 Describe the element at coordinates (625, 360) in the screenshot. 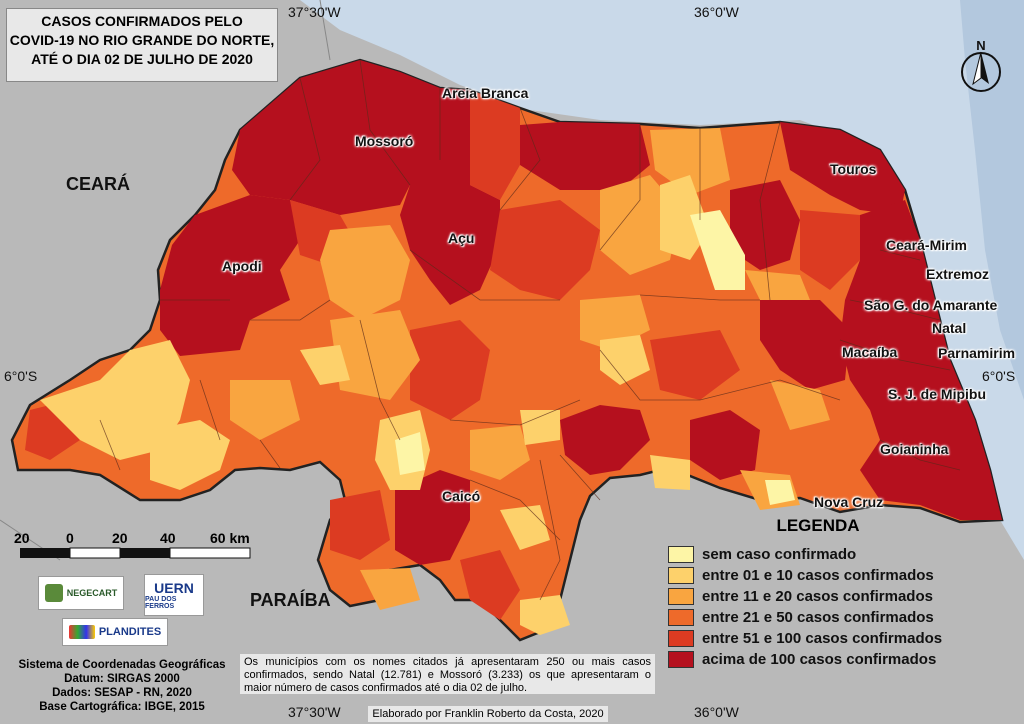

I see `region-r01-f` at that location.